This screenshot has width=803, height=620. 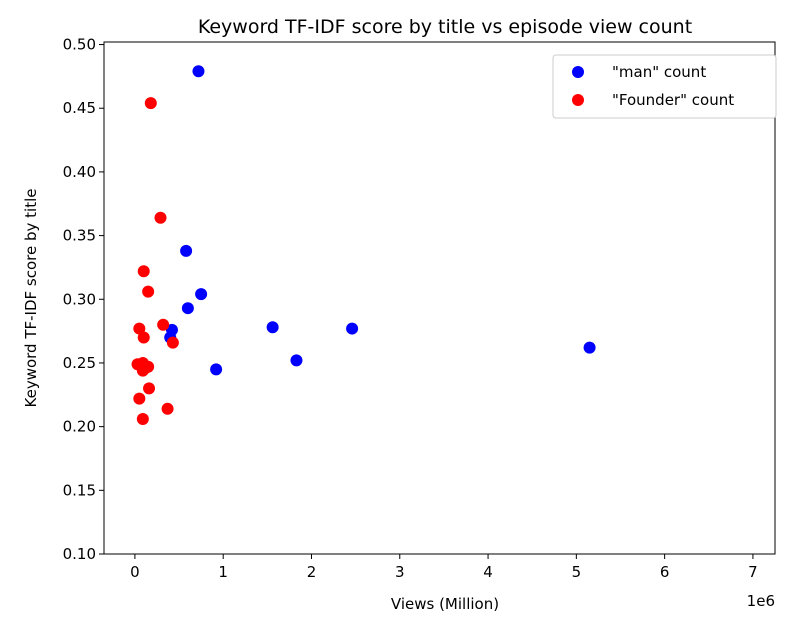 What do you see at coordinates (79, 45) in the screenshot?
I see `y-tick-label: 0.50` at bounding box center [79, 45].